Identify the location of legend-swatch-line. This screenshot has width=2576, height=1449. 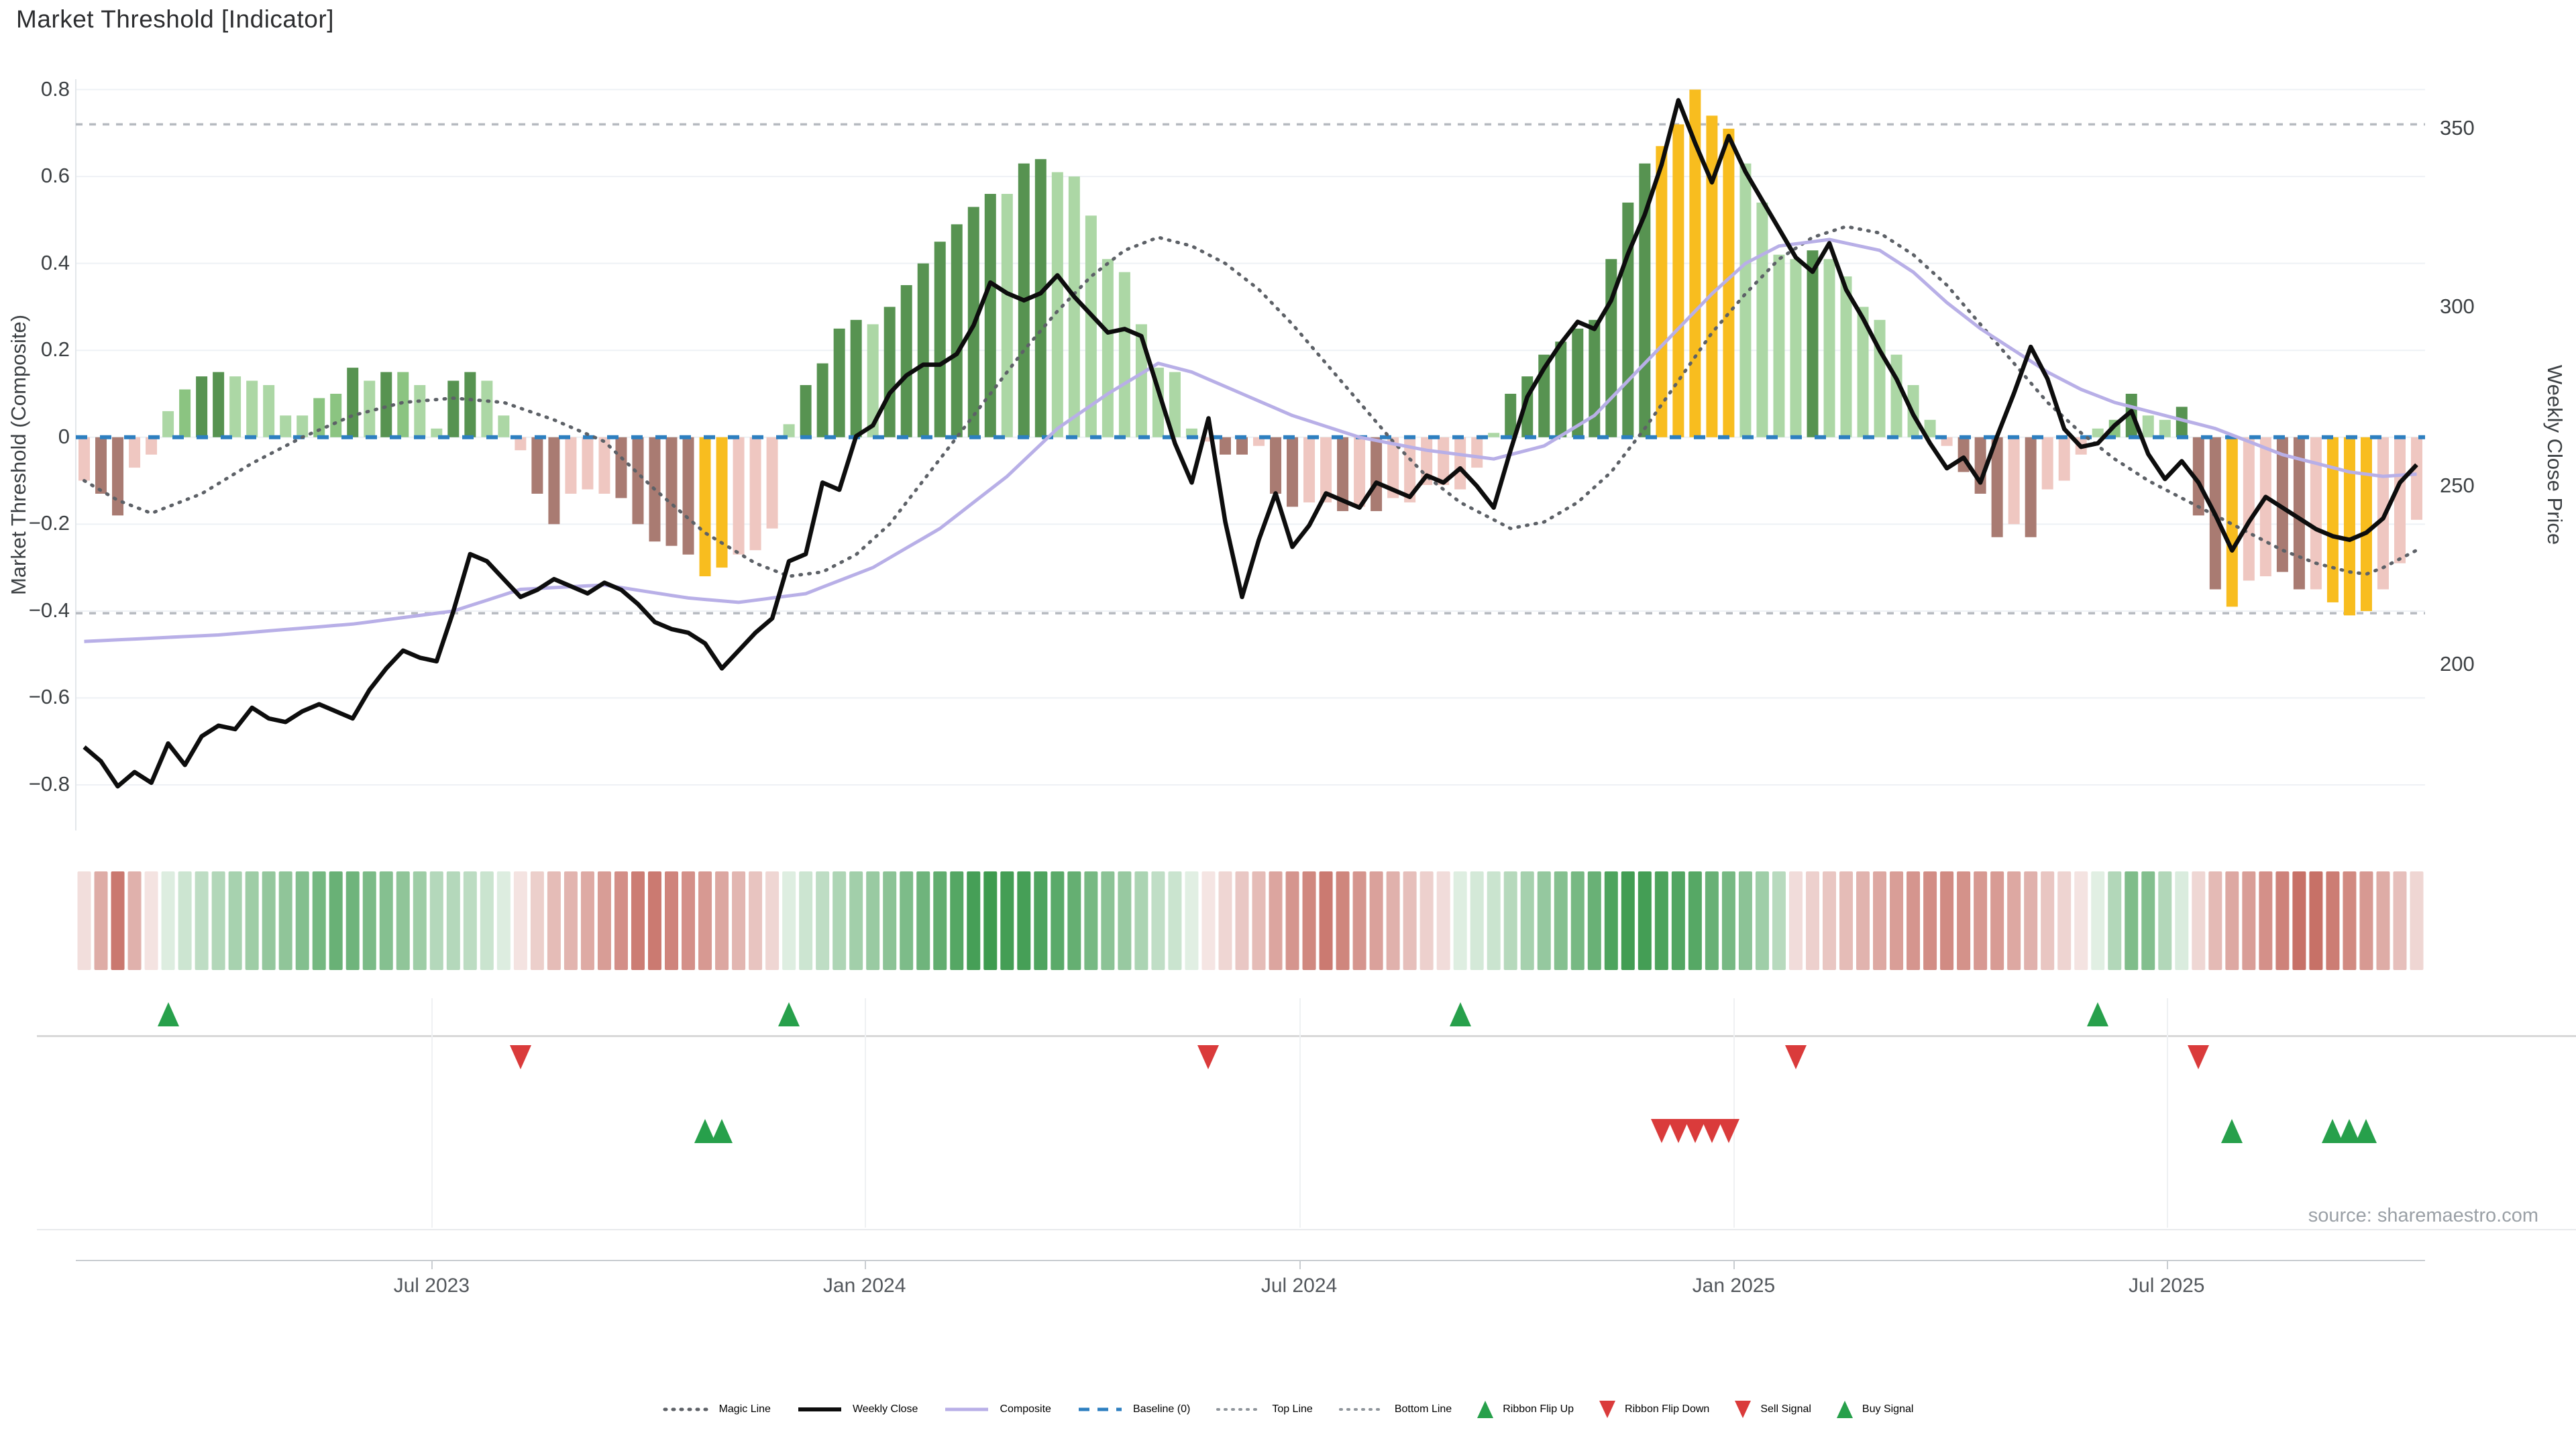
(686, 1409).